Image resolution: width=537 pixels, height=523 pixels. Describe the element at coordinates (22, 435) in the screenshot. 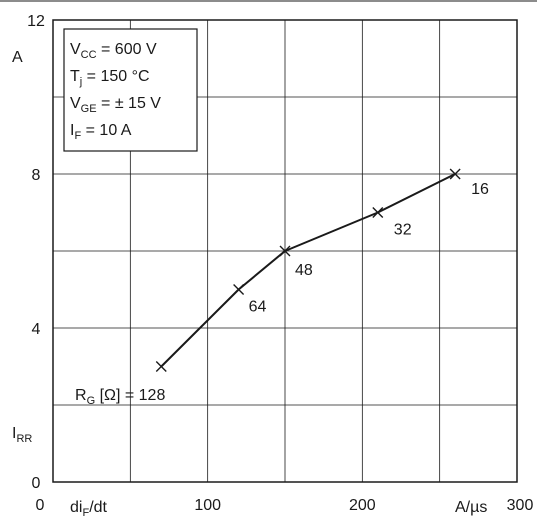

I see `y-quantity-label: IRR` at that location.